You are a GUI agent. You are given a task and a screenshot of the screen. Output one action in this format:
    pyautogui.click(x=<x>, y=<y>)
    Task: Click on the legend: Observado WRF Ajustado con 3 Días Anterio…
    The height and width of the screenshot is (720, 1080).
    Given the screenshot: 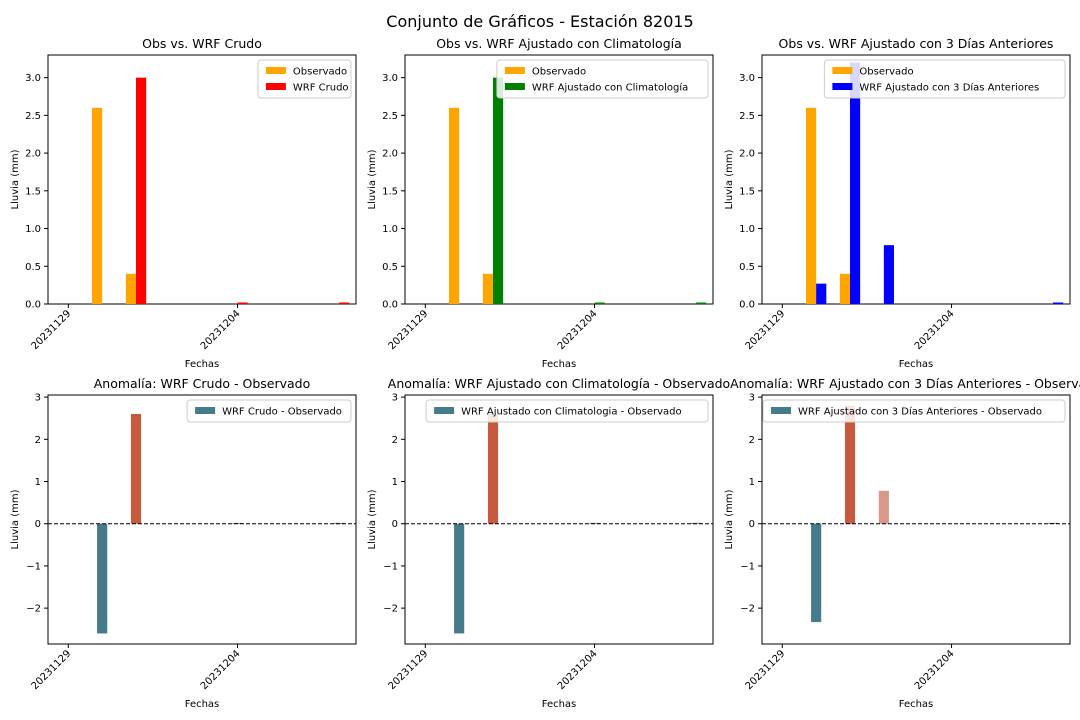 What is the action you would take?
    pyautogui.click(x=944, y=79)
    